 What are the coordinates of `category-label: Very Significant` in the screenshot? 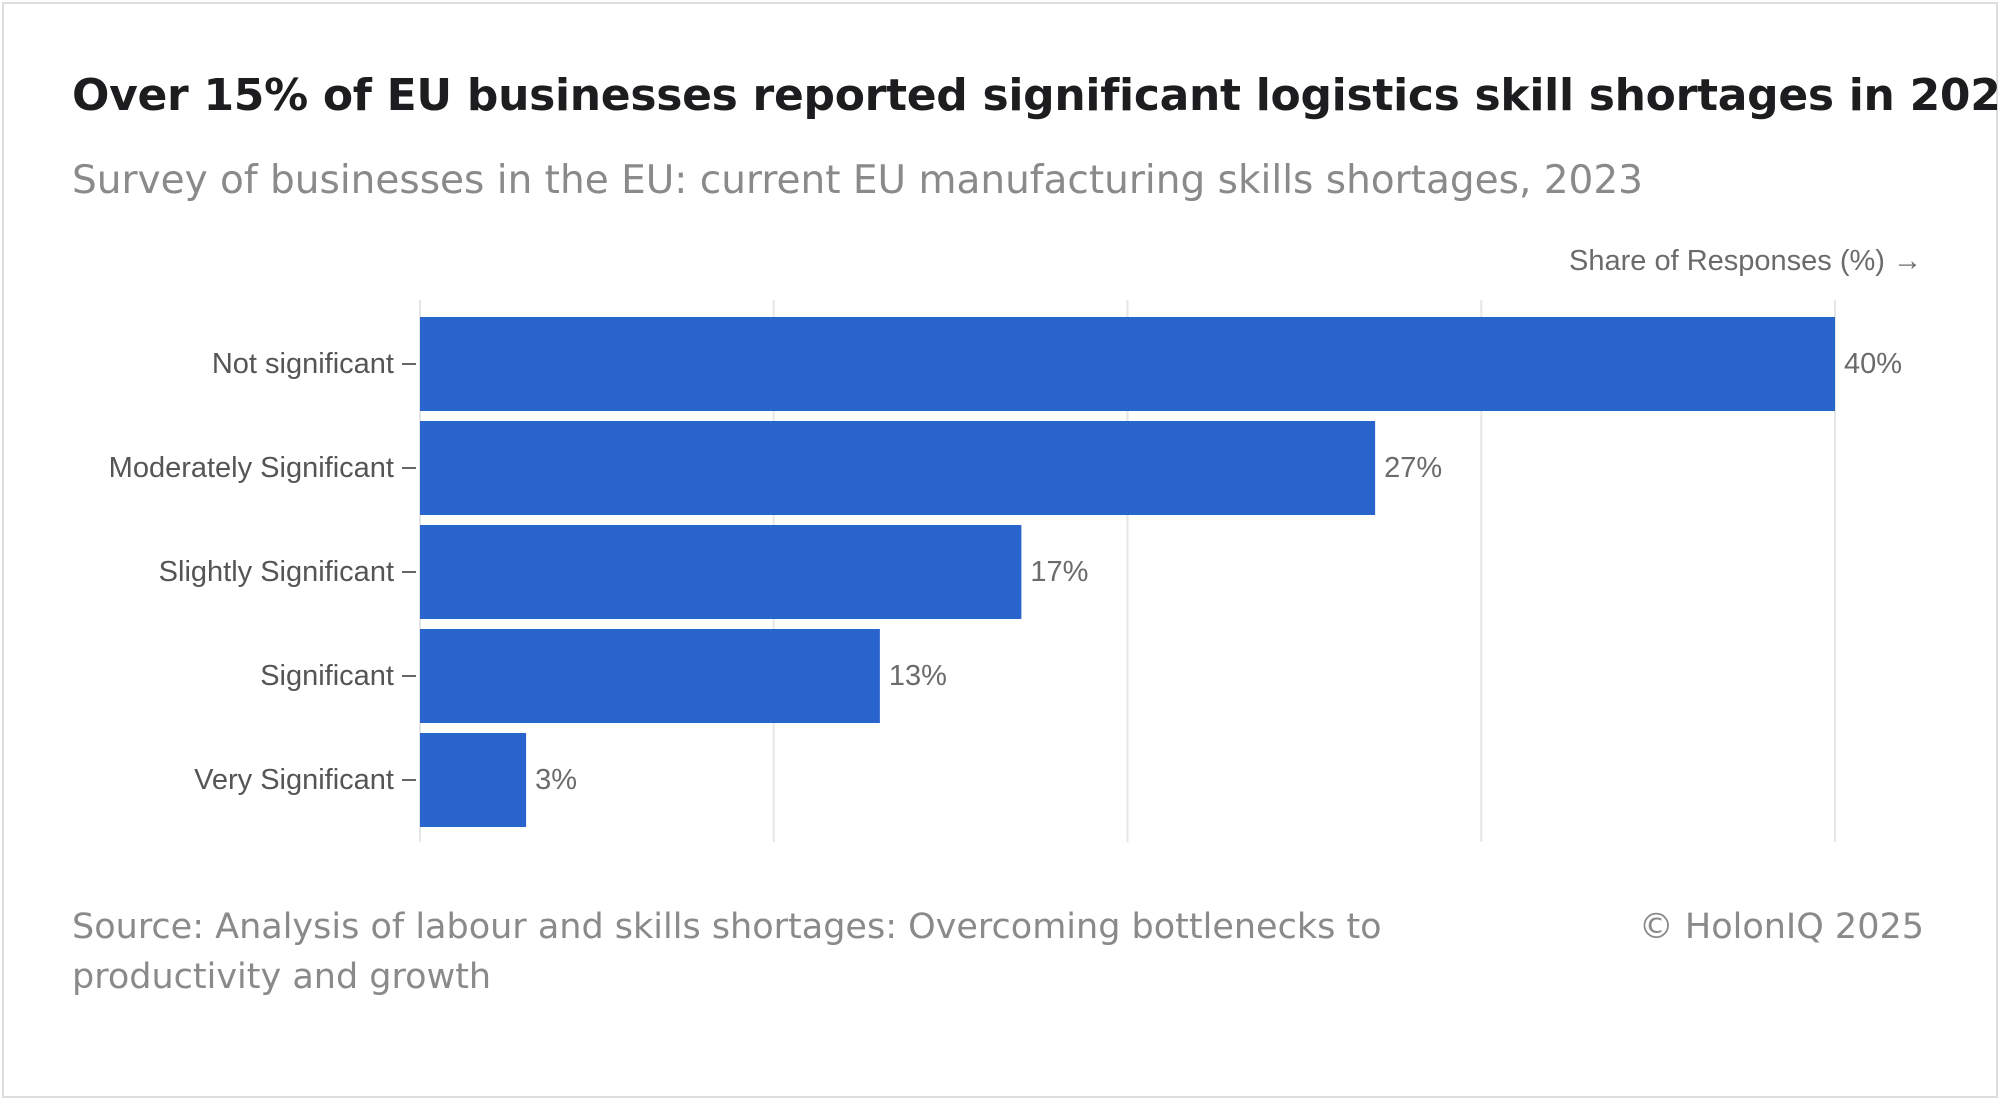 It's located at (294, 780).